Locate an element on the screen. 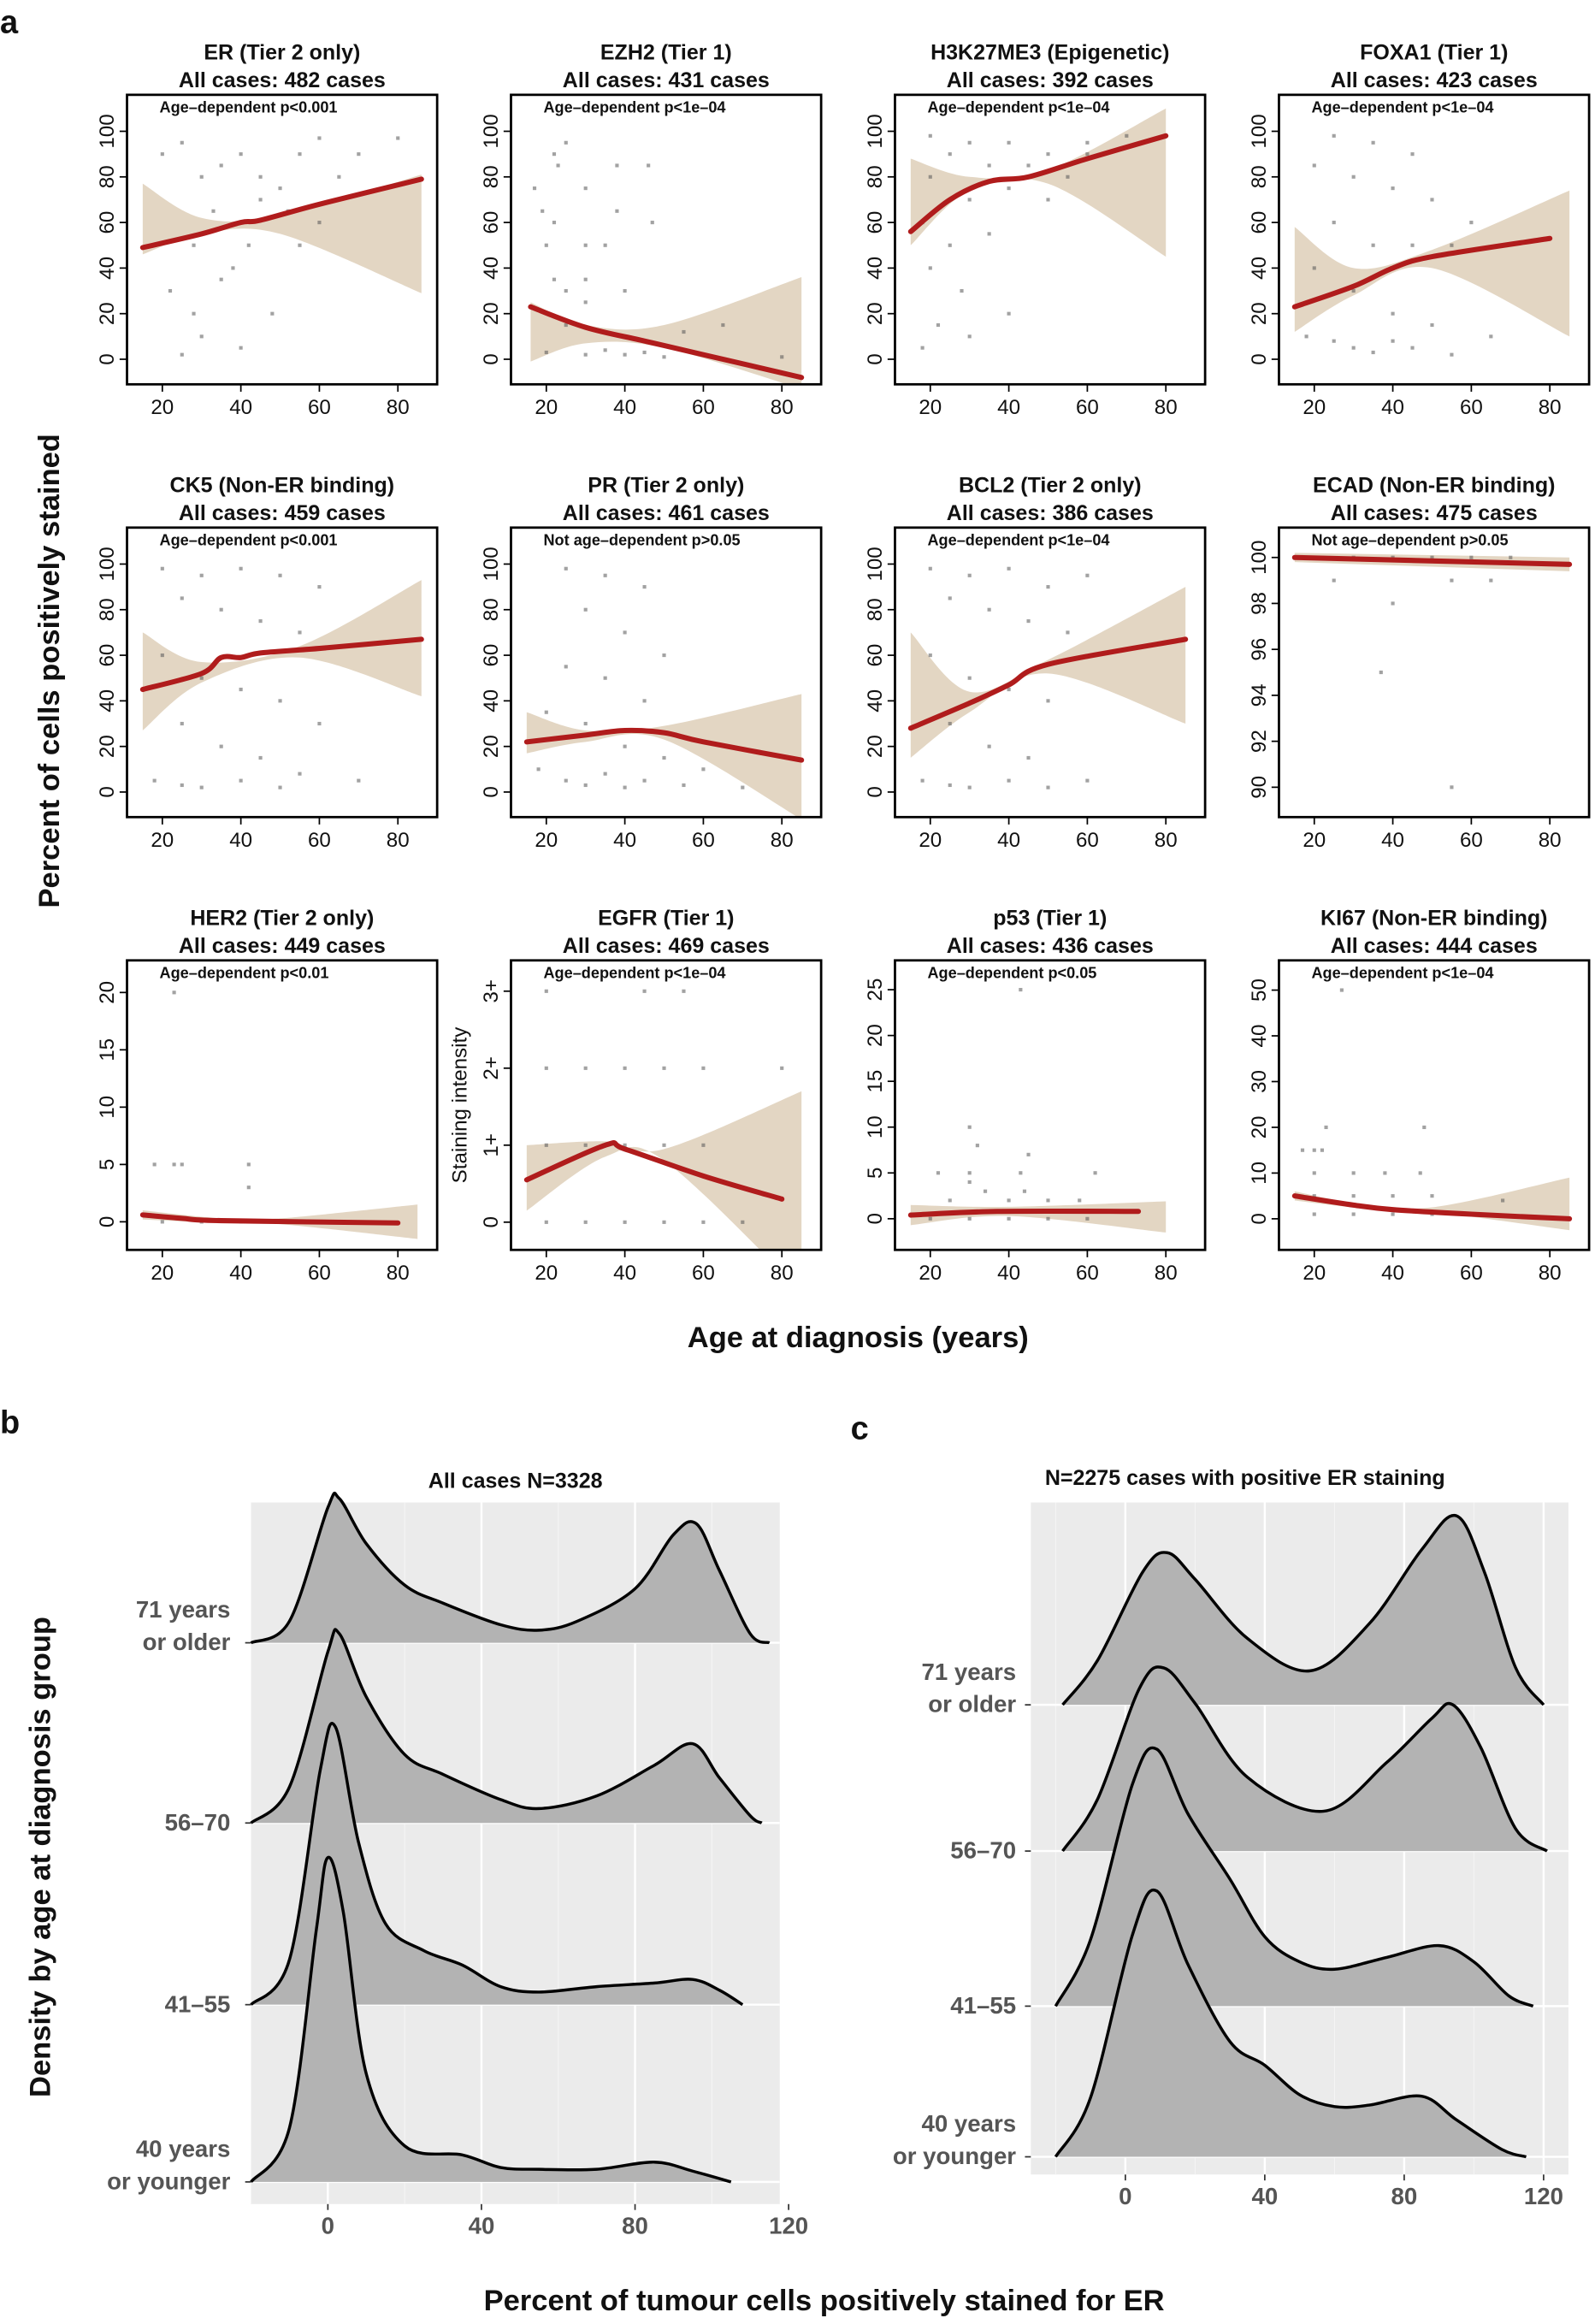 This screenshot has width=1595, height=2324. panel-title: PR (Tier 2 only) is located at coordinates (666, 485).